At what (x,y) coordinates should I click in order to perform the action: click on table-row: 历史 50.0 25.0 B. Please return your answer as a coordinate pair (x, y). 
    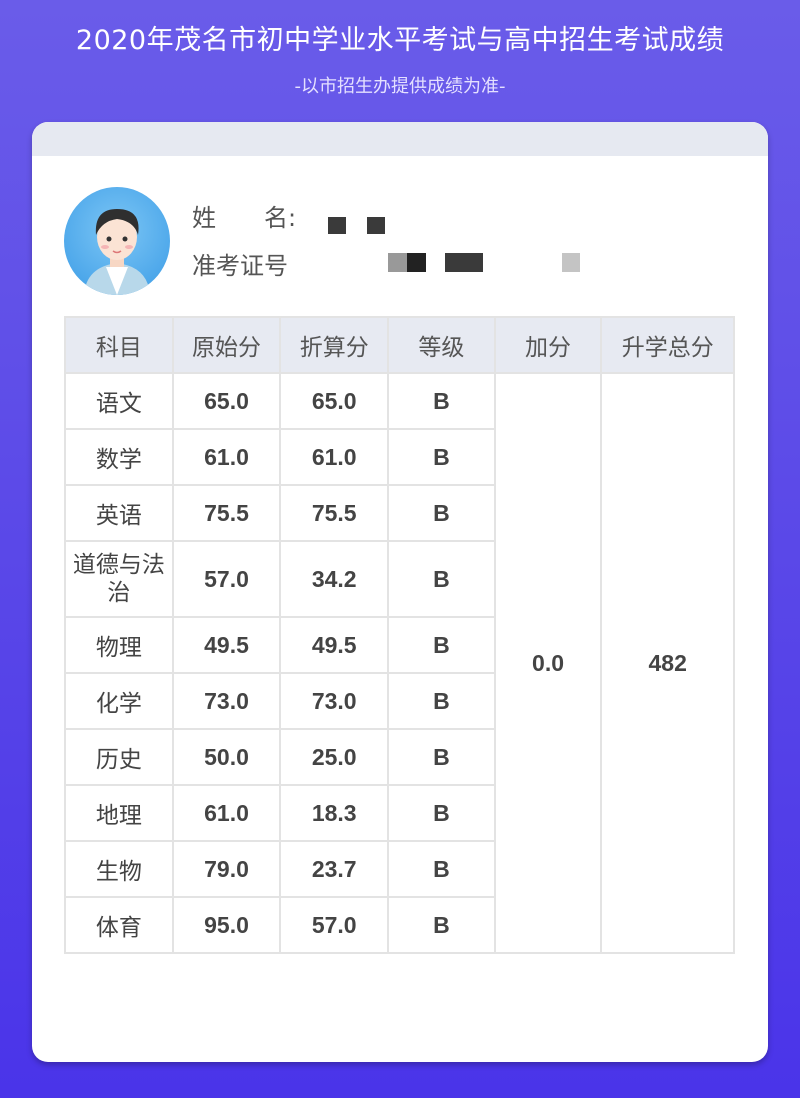
    Looking at the image, I should click on (399, 757).